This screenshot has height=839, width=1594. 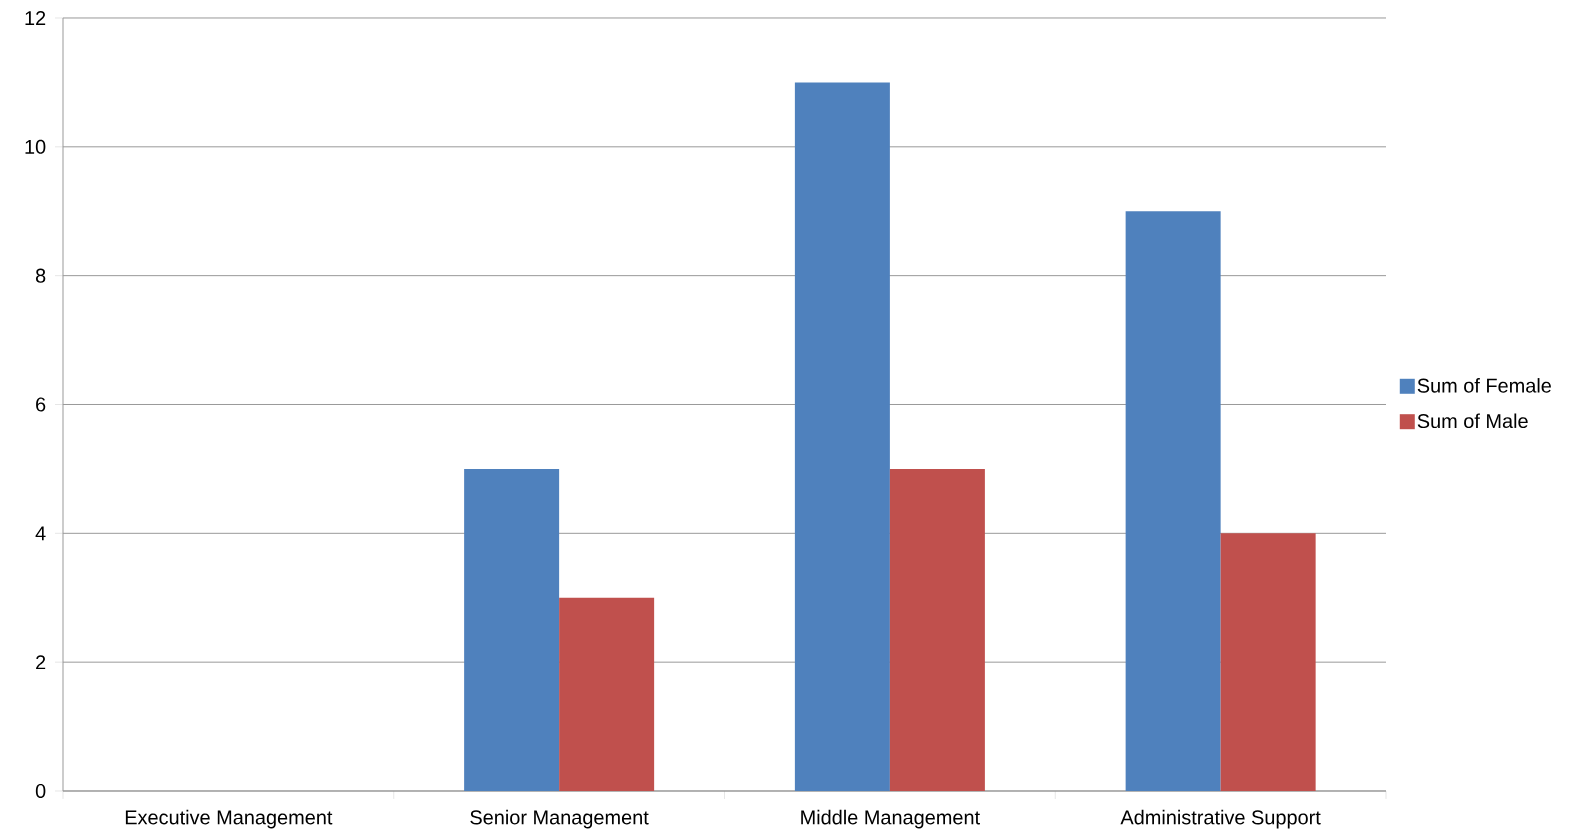 I want to click on y-tick-label: 12, so click(x=35, y=18).